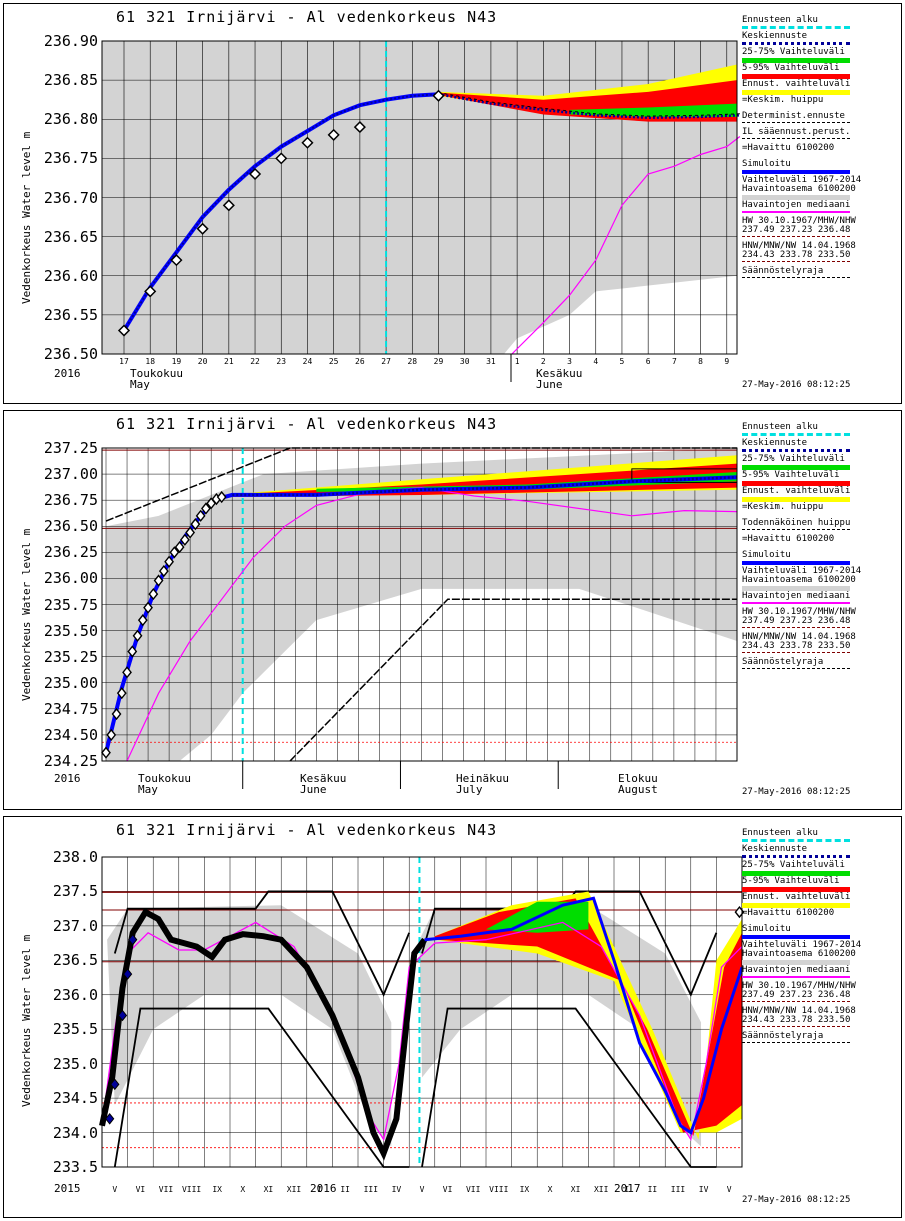  Describe the element at coordinates (513, 680) in the screenshot. I see `regulation-lower` at that location.